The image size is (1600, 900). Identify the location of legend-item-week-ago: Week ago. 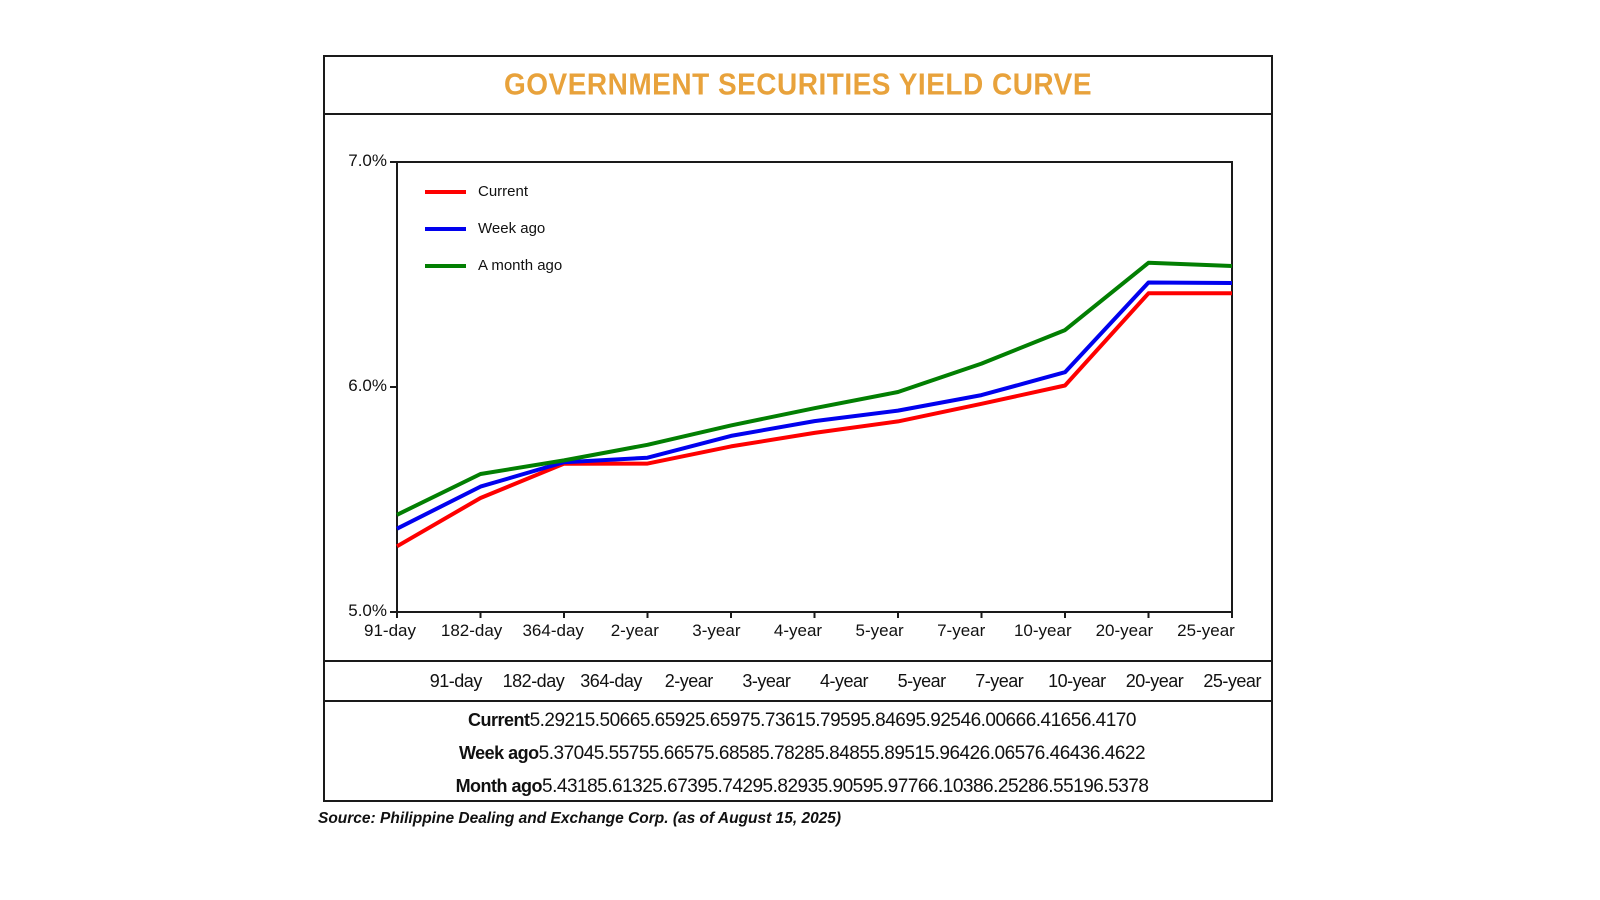
(493, 228).